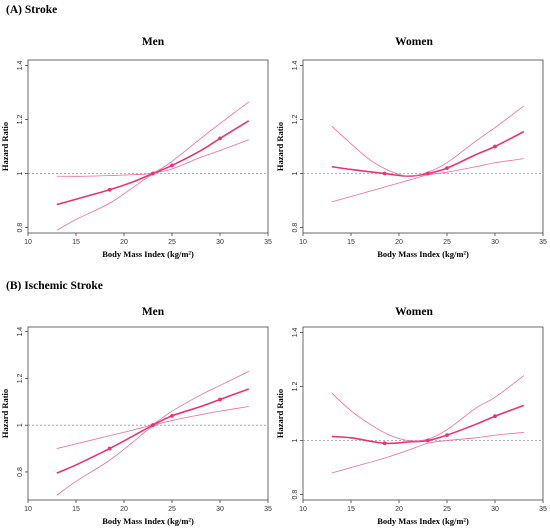  Describe the element at coordinates (414, 42) in the screenshot. I see `panel-title-stroke-women: Women` at that location.